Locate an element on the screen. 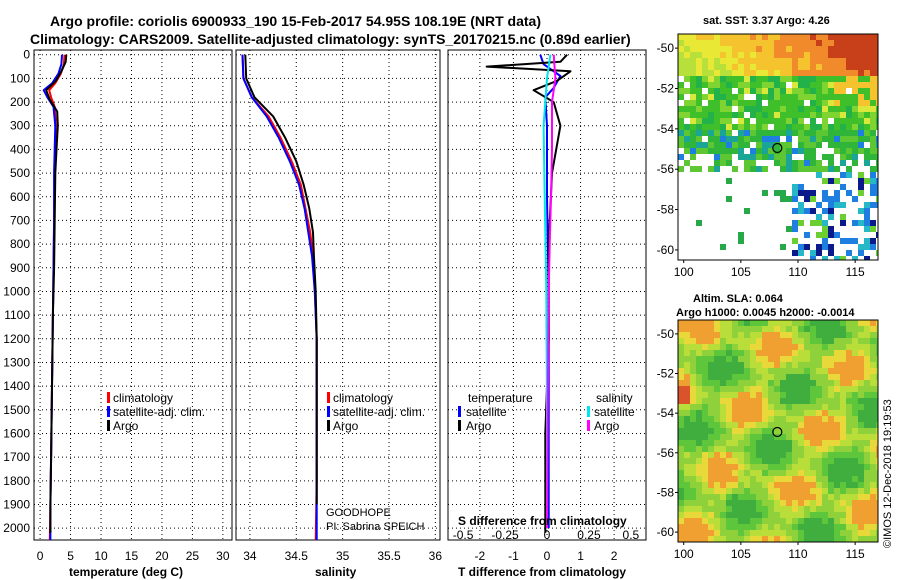  map-cells is located at coordinates (778, 147).